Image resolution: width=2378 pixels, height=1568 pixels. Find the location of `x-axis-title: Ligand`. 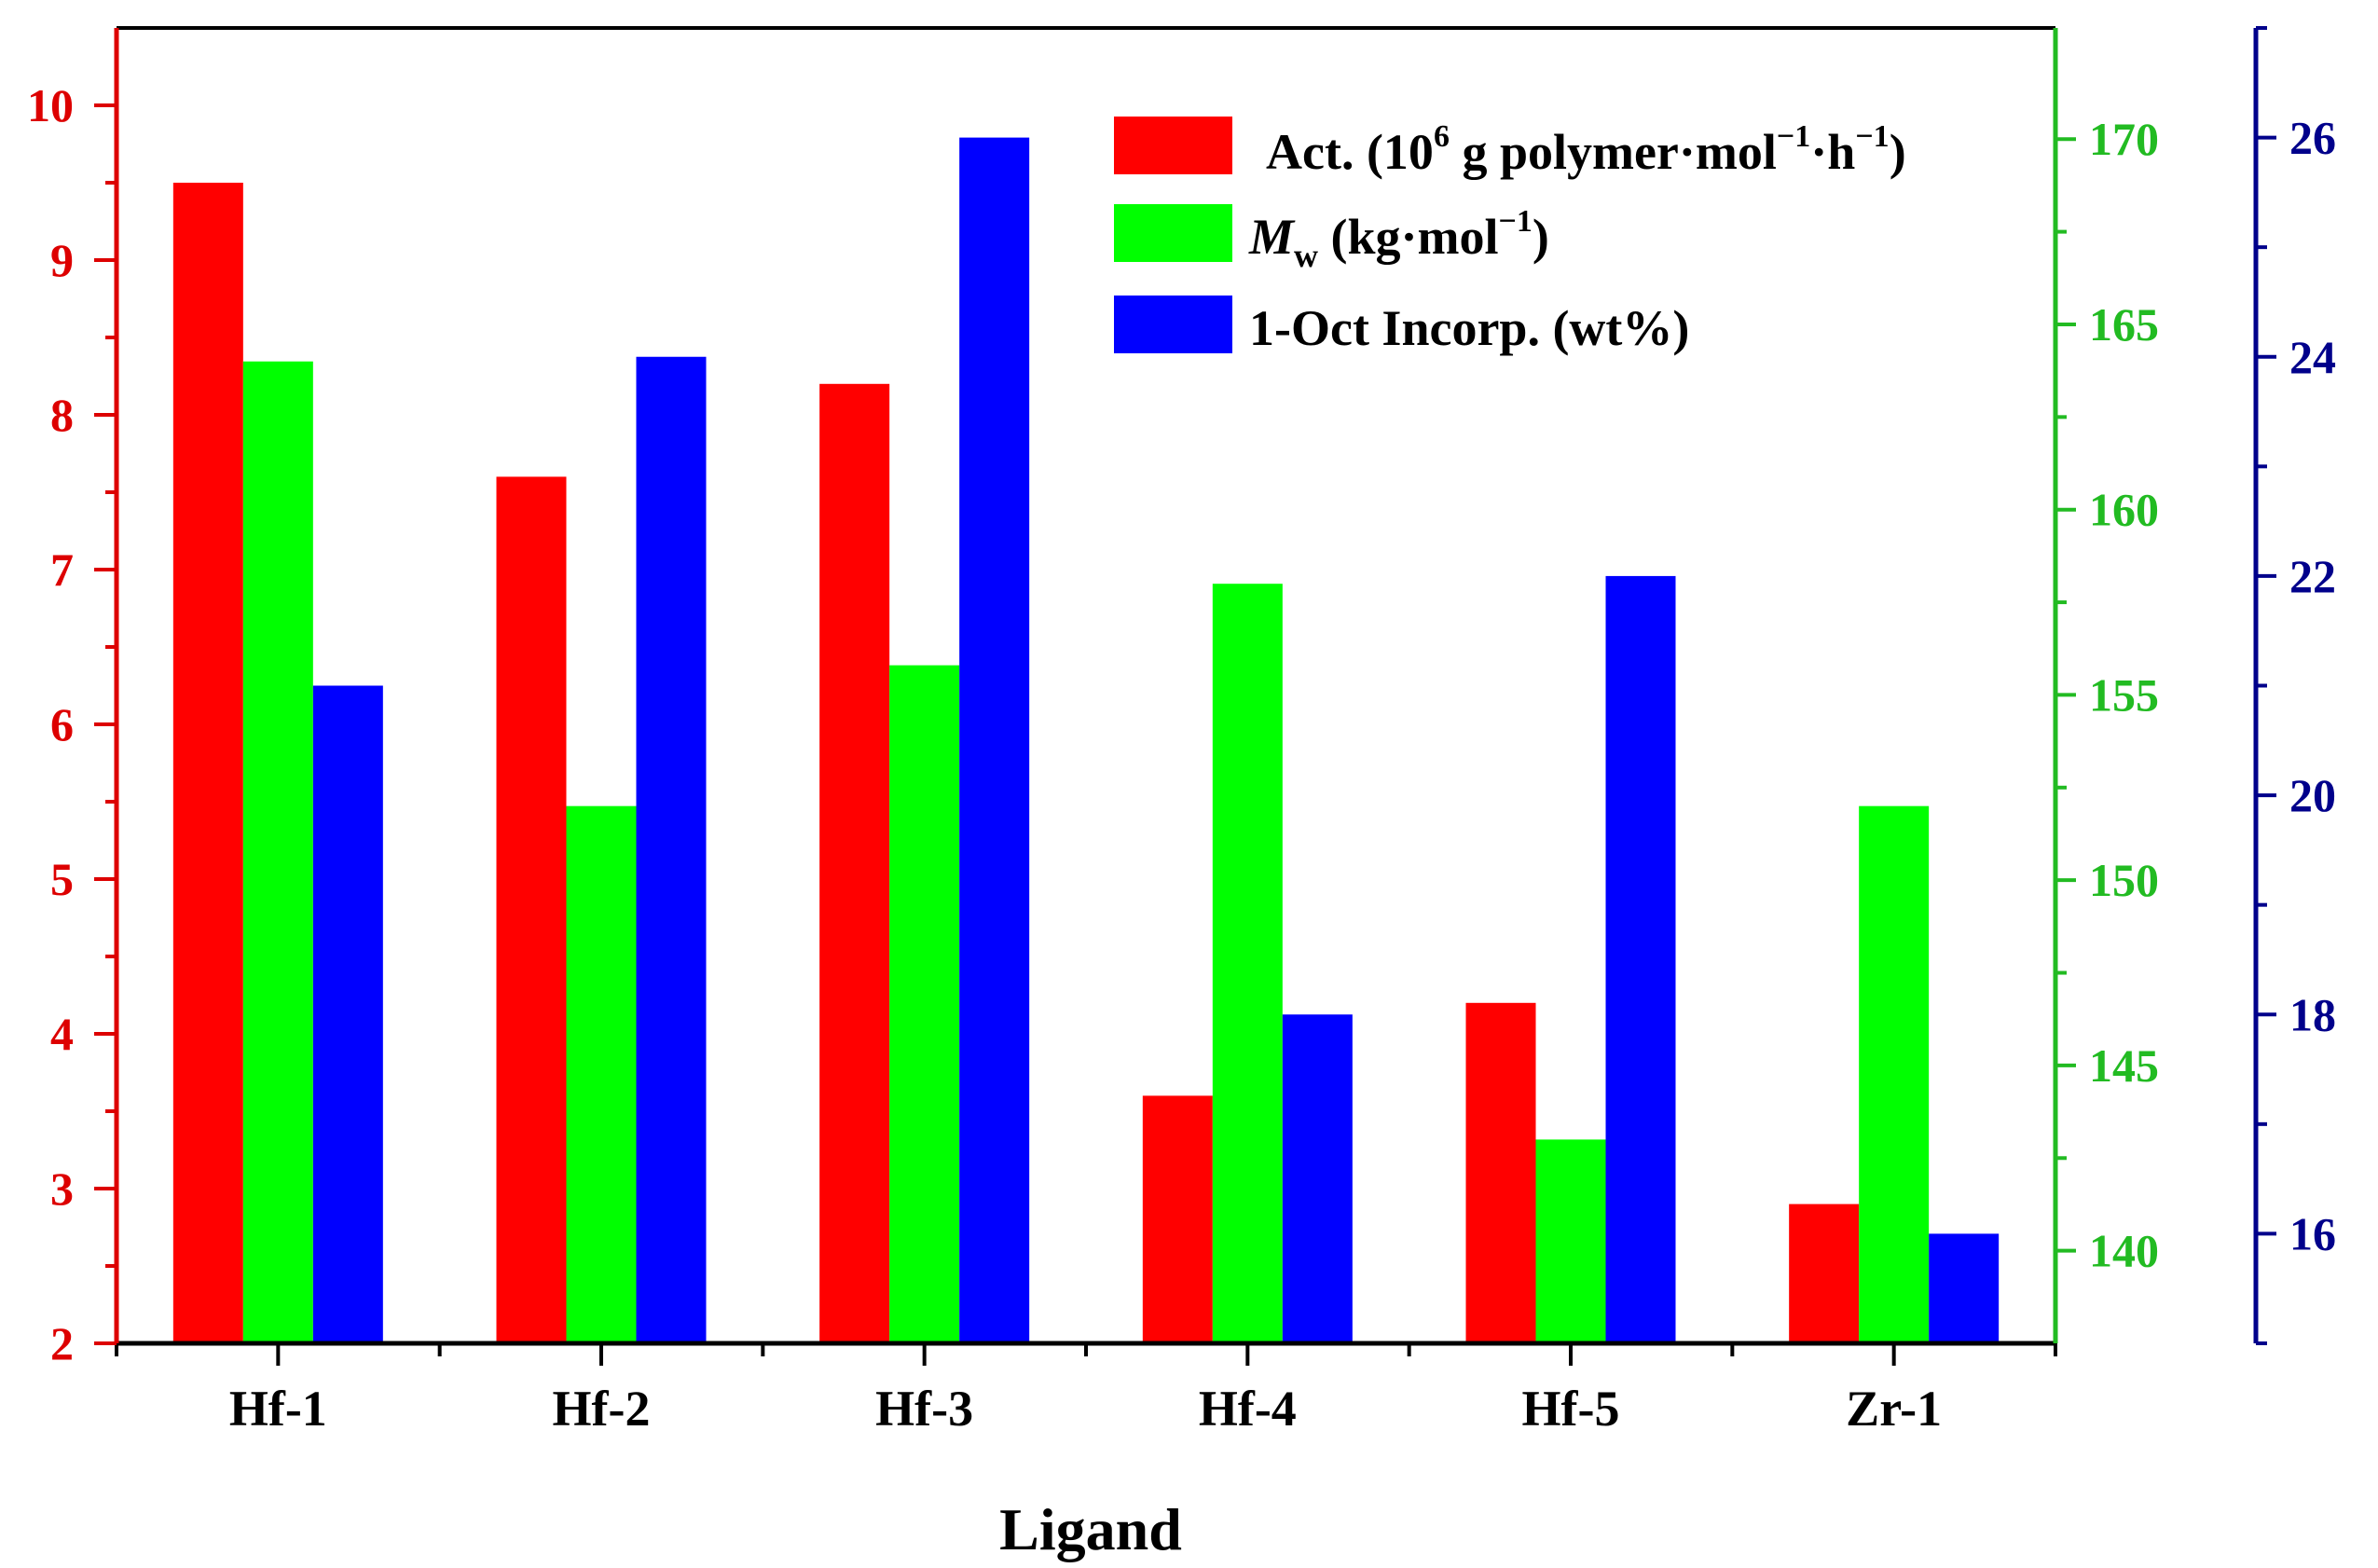

x-axis-title: Ligand is located at coordinates (1091, 1529).